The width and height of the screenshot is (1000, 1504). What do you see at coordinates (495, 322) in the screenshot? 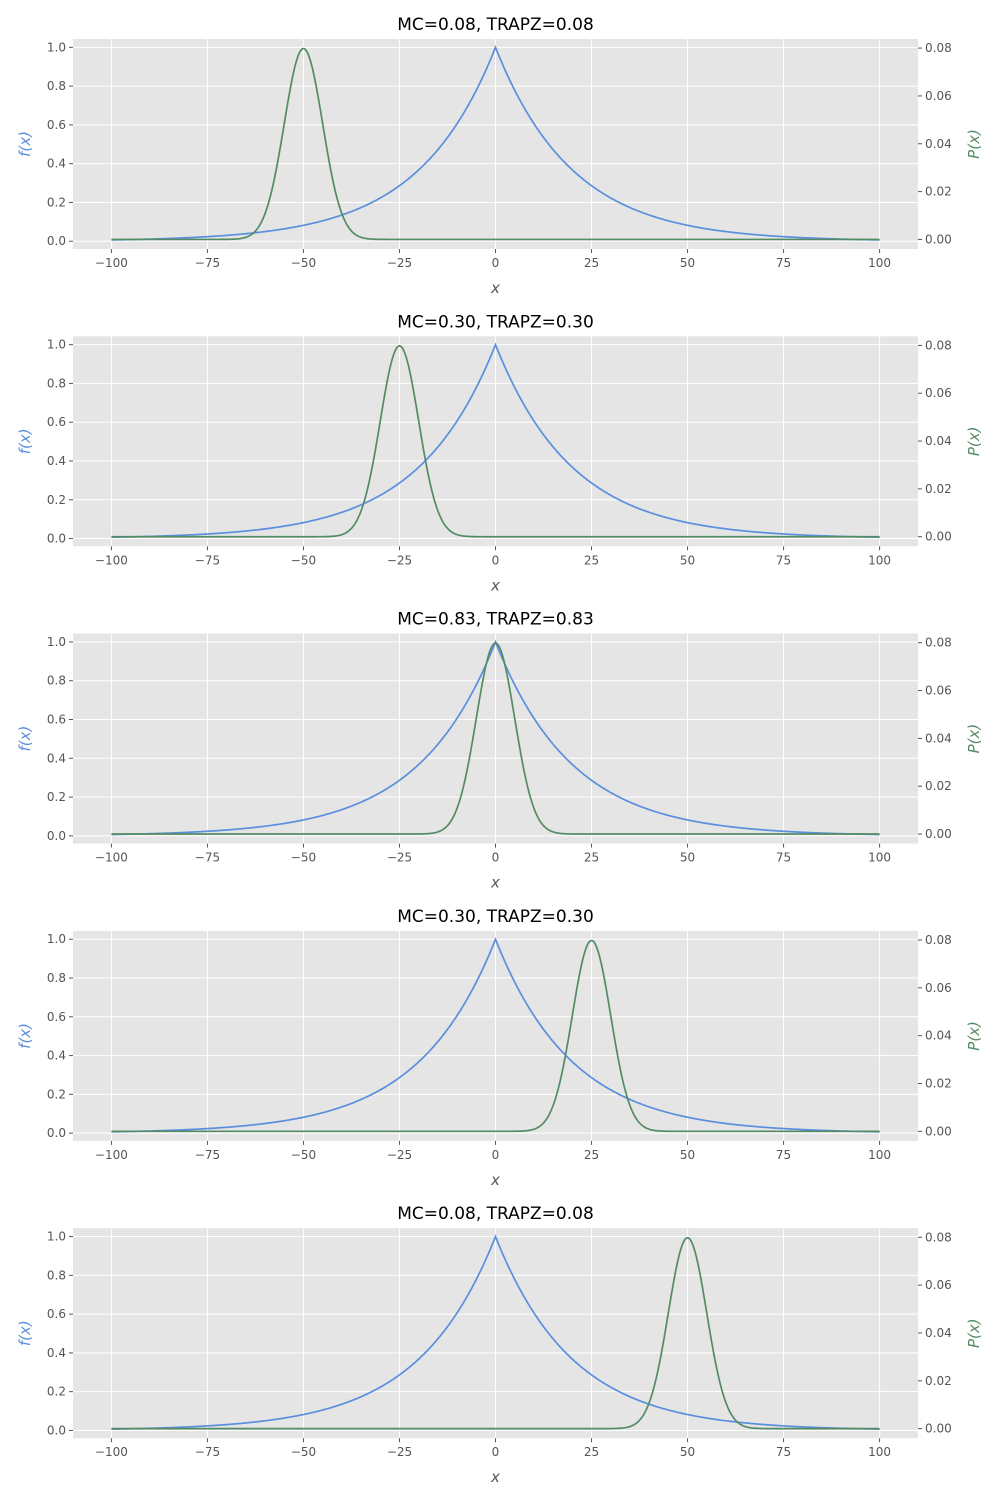
I see `subplot-title: MC=0.30, TRAPZ=0.30` at bounding box center [495, 322].